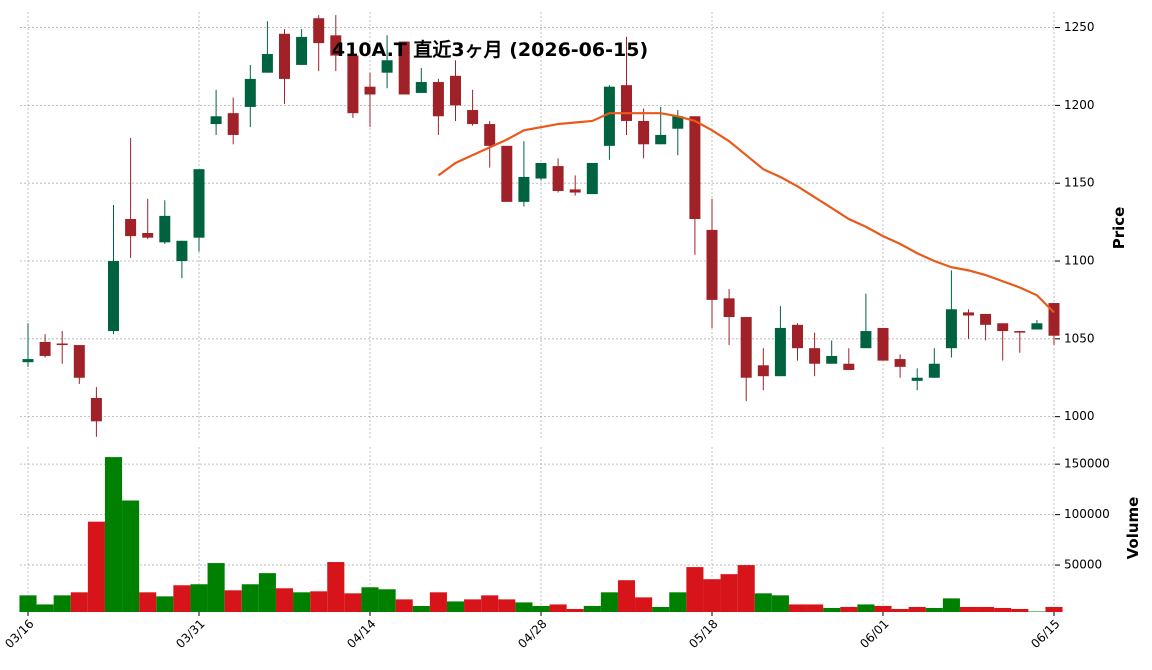 Image resolution: width=1152 pixels, height=670 pixels. I want to click on y-tick-label: 1000, so click(1079, 416).